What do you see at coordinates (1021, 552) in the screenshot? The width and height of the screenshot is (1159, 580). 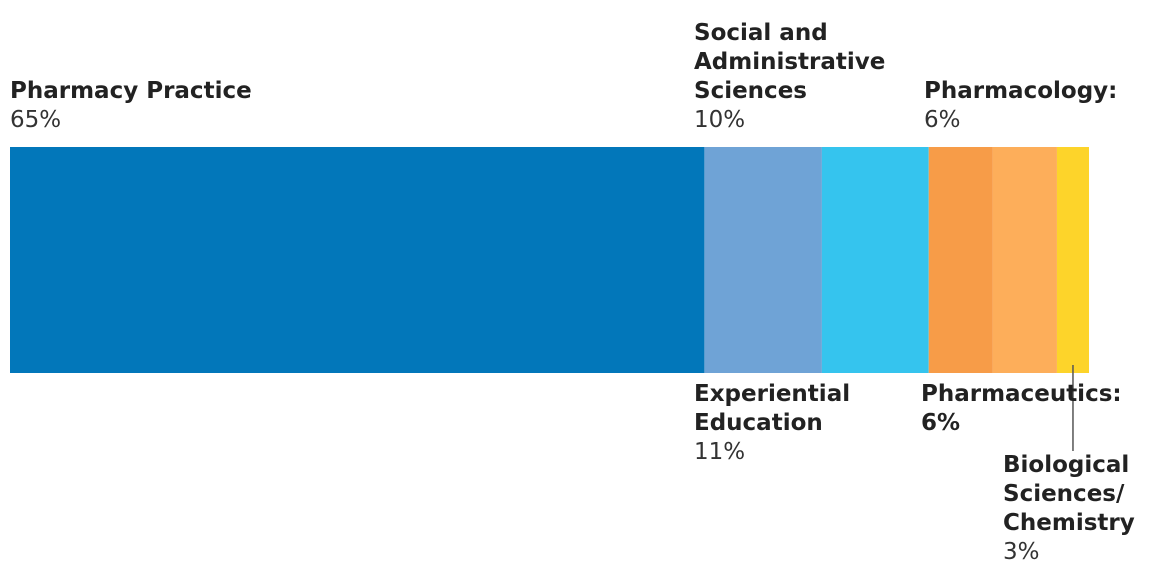 I see `value-label: 3%` at bounding box center [1021, 552].